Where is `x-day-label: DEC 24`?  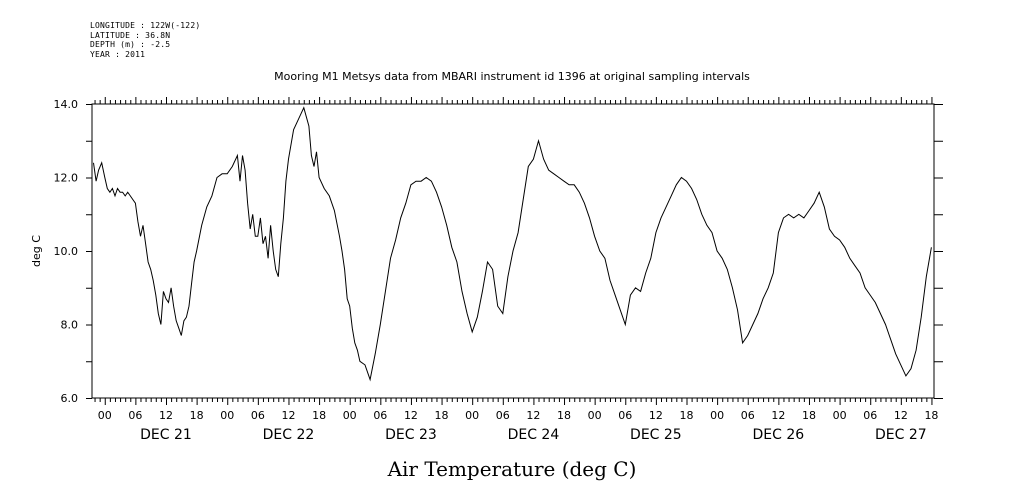
x-day-label: DEC 24 is located at coordinates (534, 435).